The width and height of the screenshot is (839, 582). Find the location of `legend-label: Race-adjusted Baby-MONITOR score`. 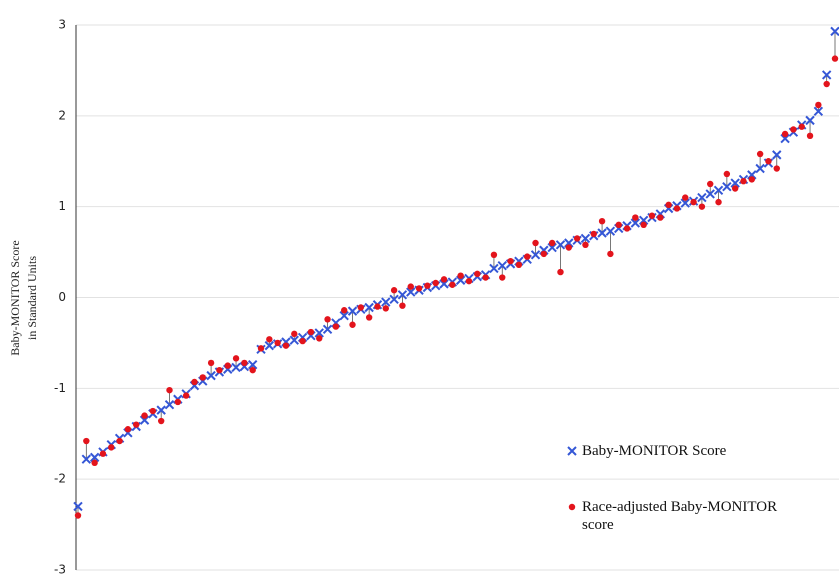

legend-label: Race-adjusted Baby-MONITOR score is located at coordinates (680, 516).